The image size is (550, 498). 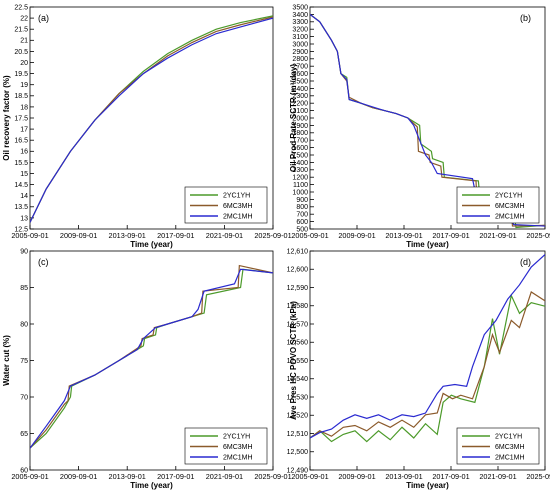 What do you see at coordinates (24, 251) in the screenshot?
I see `y-tick-label: 90` at bounding box center [24, 251].